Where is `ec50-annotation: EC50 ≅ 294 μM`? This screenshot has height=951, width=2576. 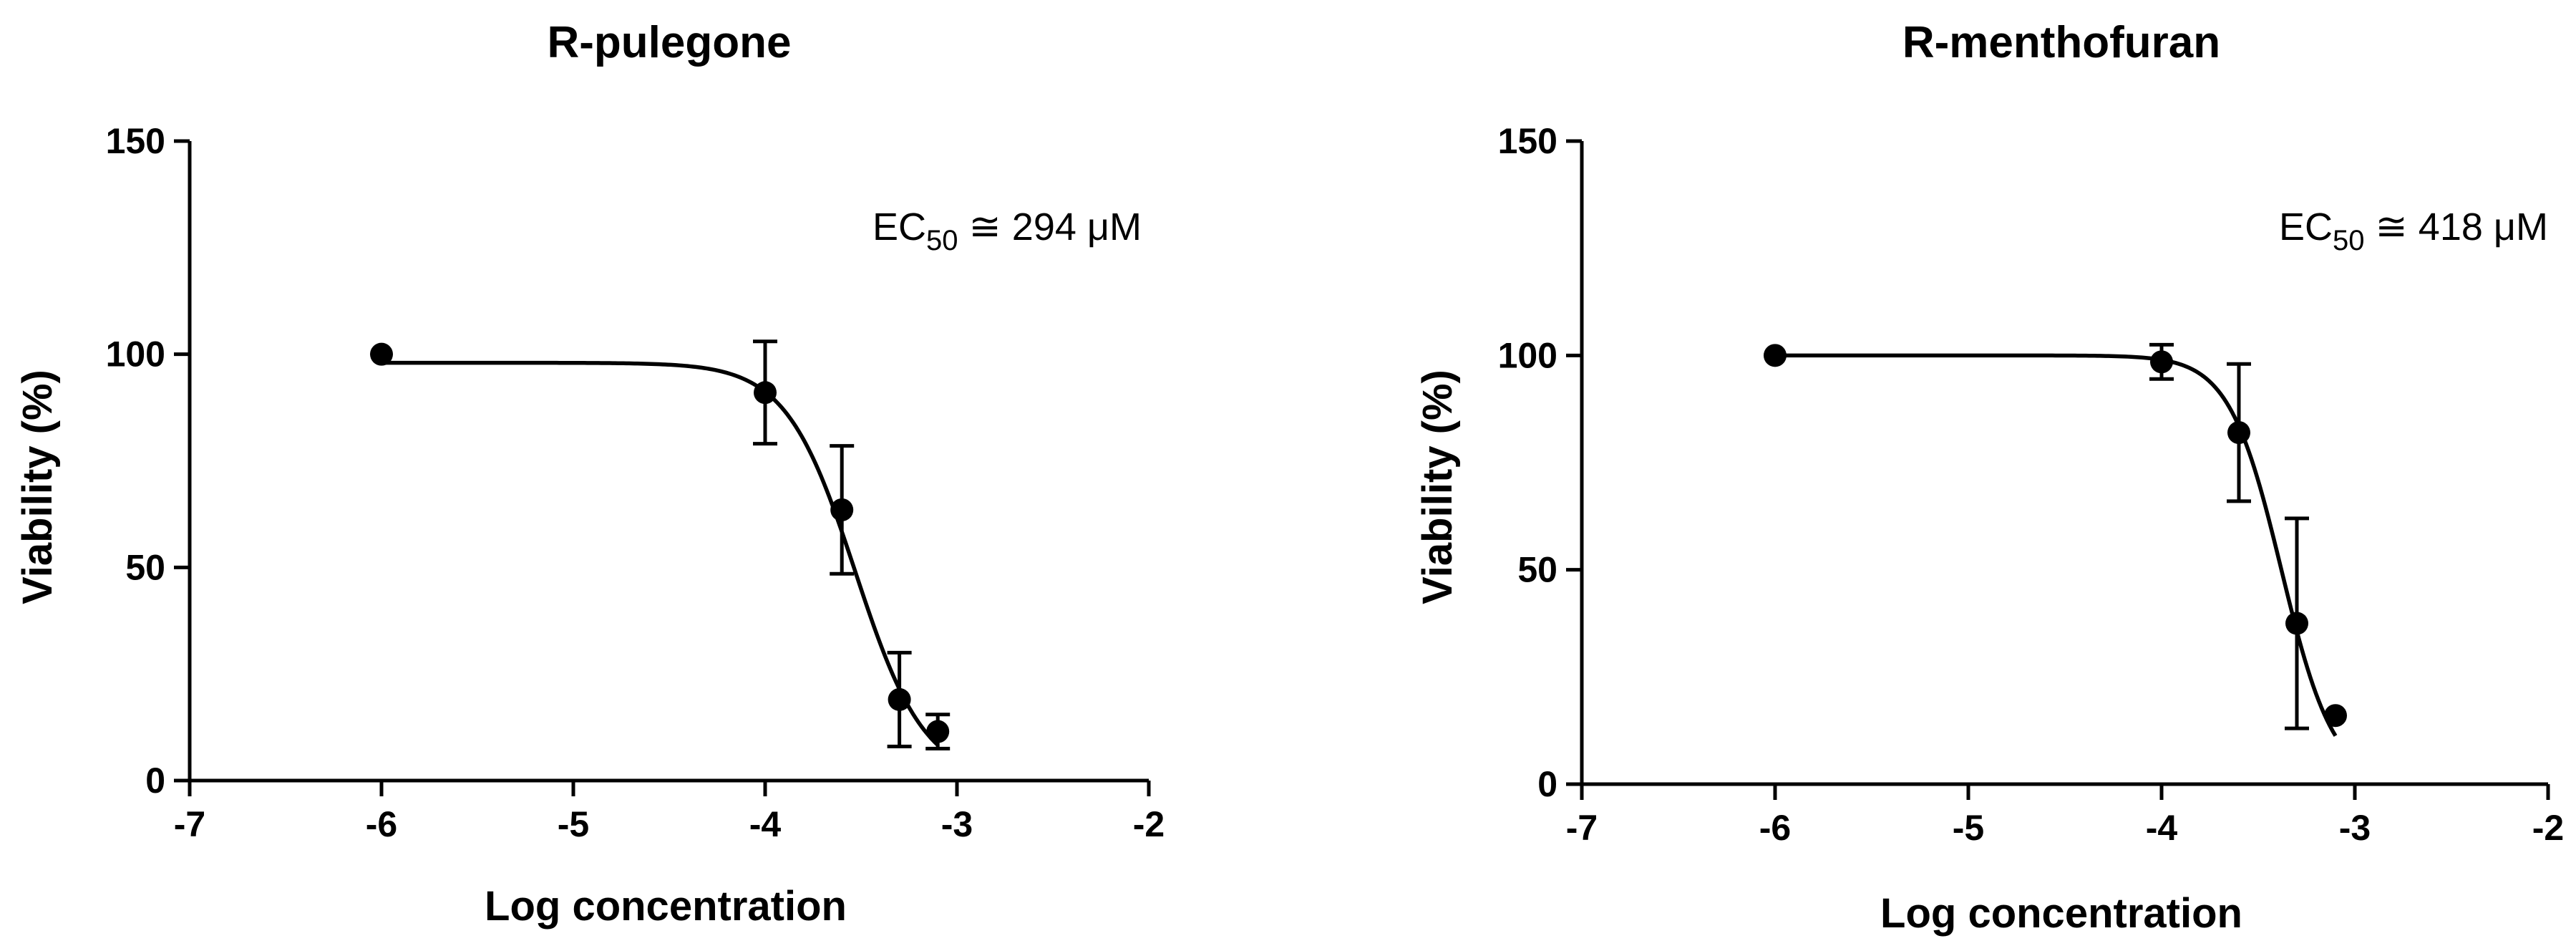 ec50-annotation: EC50 ≅ 294 μM is located at coordinates (1007, 231).